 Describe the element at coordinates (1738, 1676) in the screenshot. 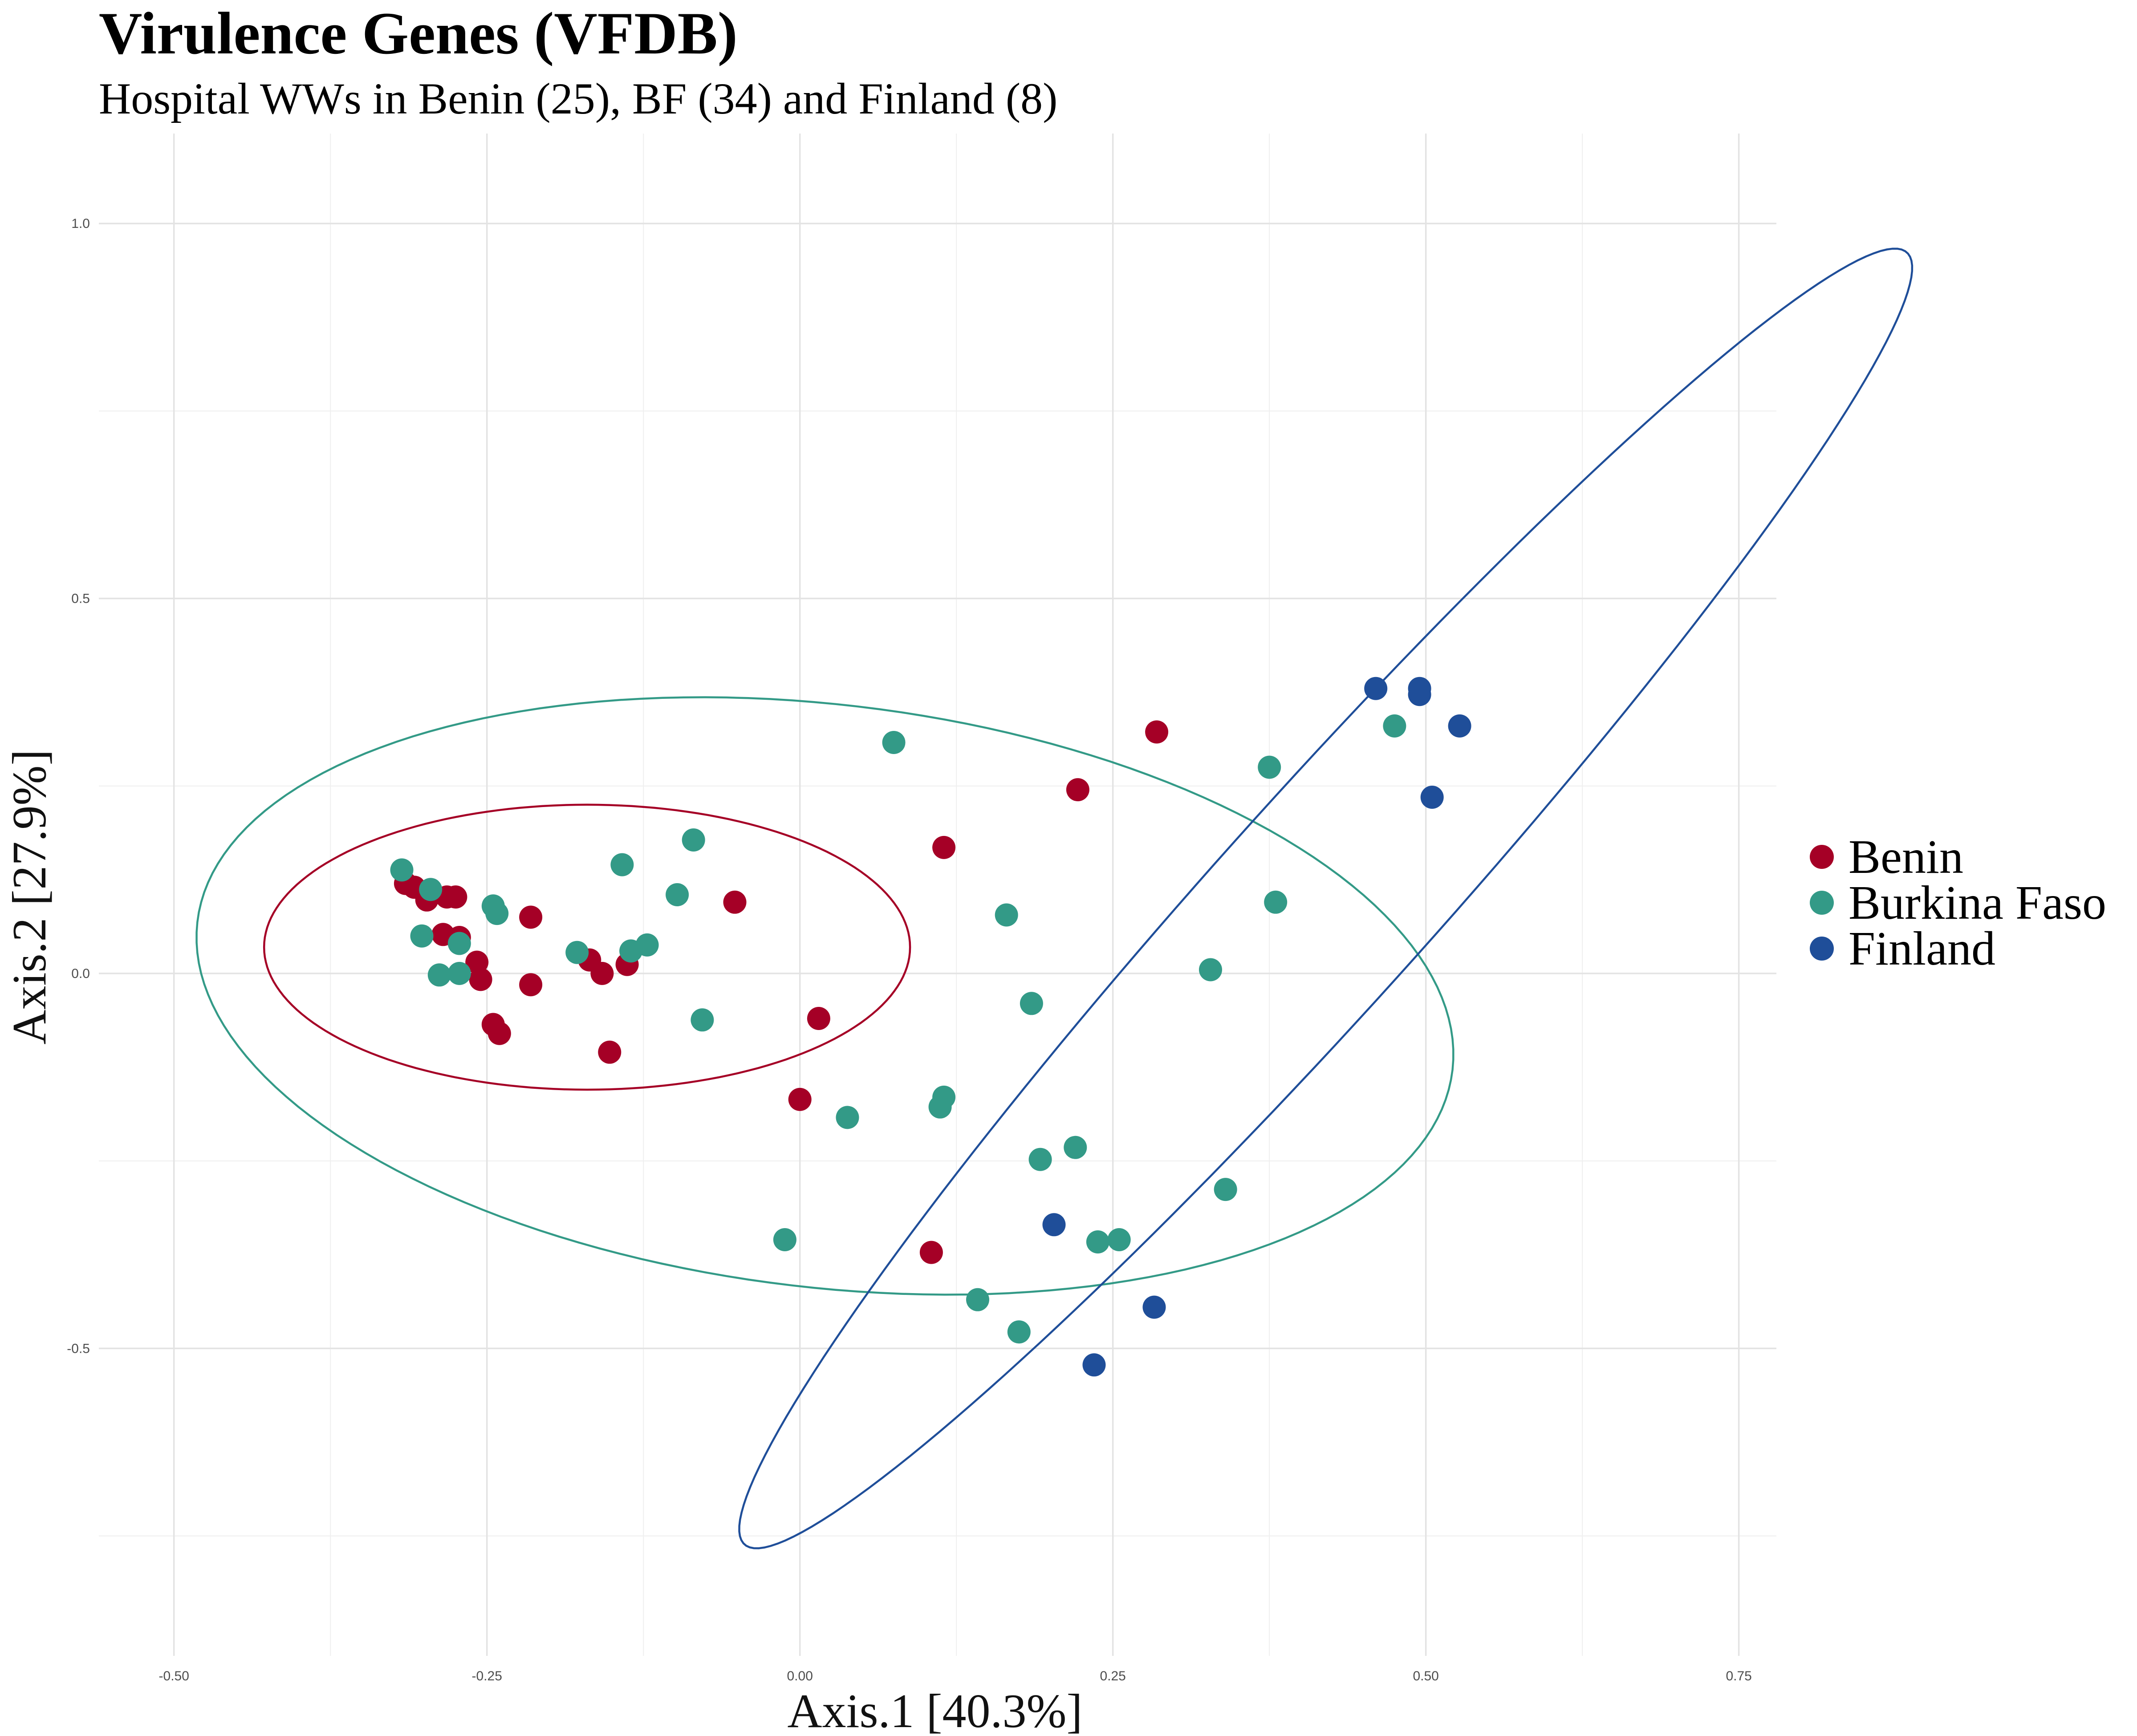

I see `x-tick-label: 0.75` at that location.